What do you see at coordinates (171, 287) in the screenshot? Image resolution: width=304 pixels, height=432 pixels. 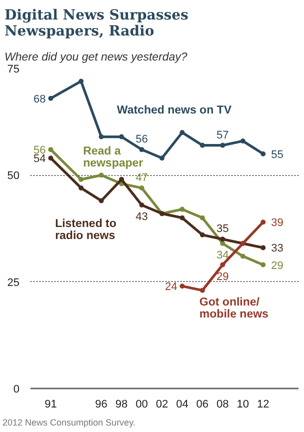 I see `data-label: 24` at bounding box center [171, 287].